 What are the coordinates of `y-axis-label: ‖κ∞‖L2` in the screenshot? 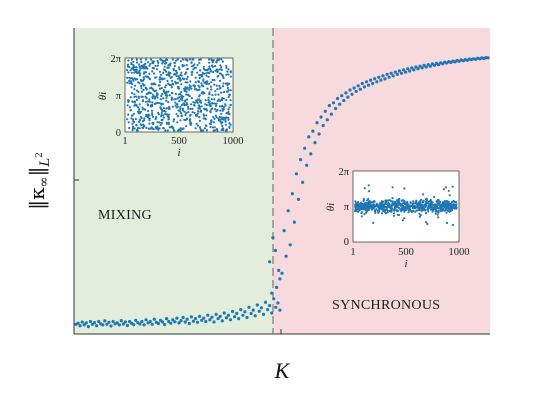 It's located at (39, 181).